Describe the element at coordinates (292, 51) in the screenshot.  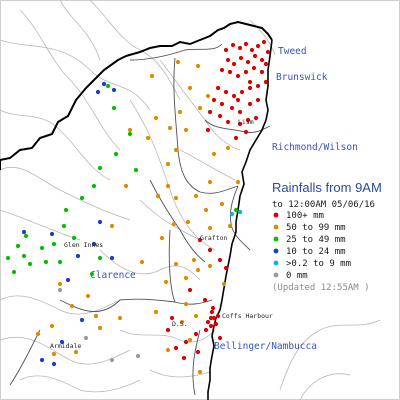
I see `region-label-tweed: Tweed` at that location.